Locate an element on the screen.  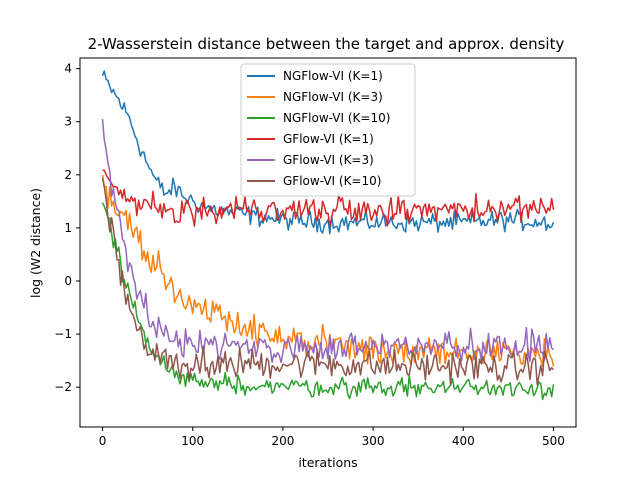
x-tick-label: 100 is located at coordinates (192, 441).